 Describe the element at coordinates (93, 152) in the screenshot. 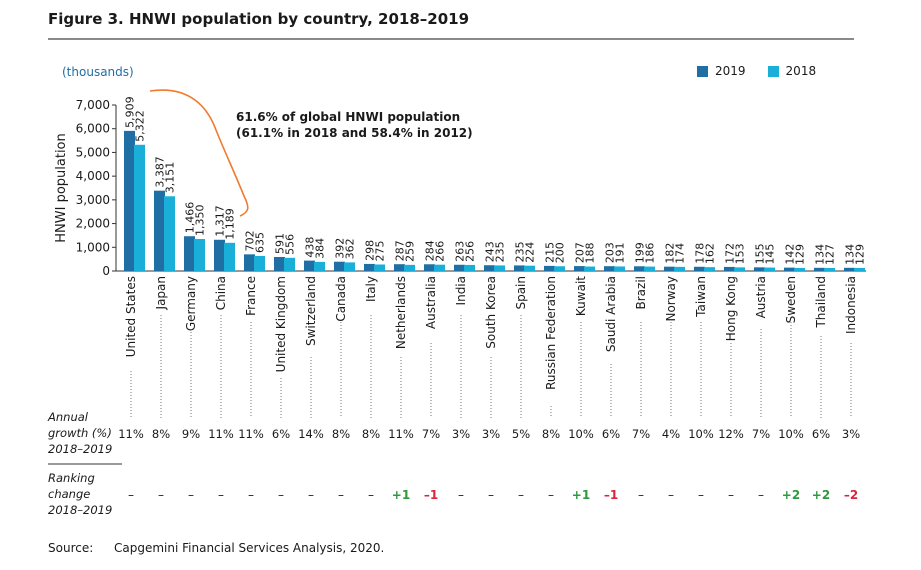

I see `y-tick-label: 5,000` at that location.